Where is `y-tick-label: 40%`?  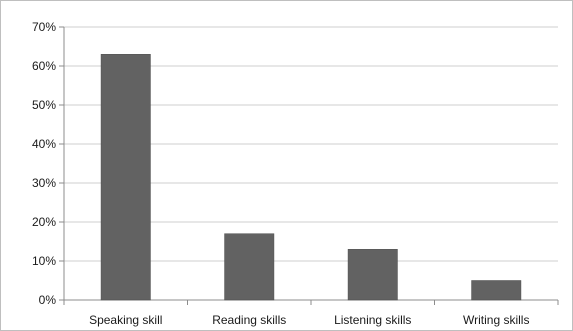
y-tick-label: 40% is located at coordinates (44, 144).